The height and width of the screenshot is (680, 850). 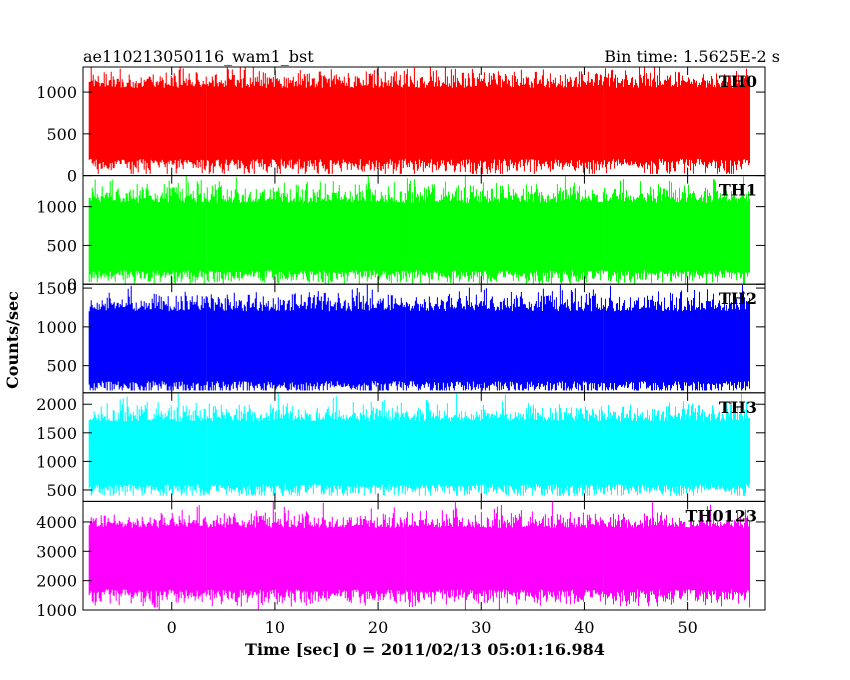 What do you see at coordinates (419, 444) in the screenshot?
I see `series-trace-th3` at bounding box center [419, 444].